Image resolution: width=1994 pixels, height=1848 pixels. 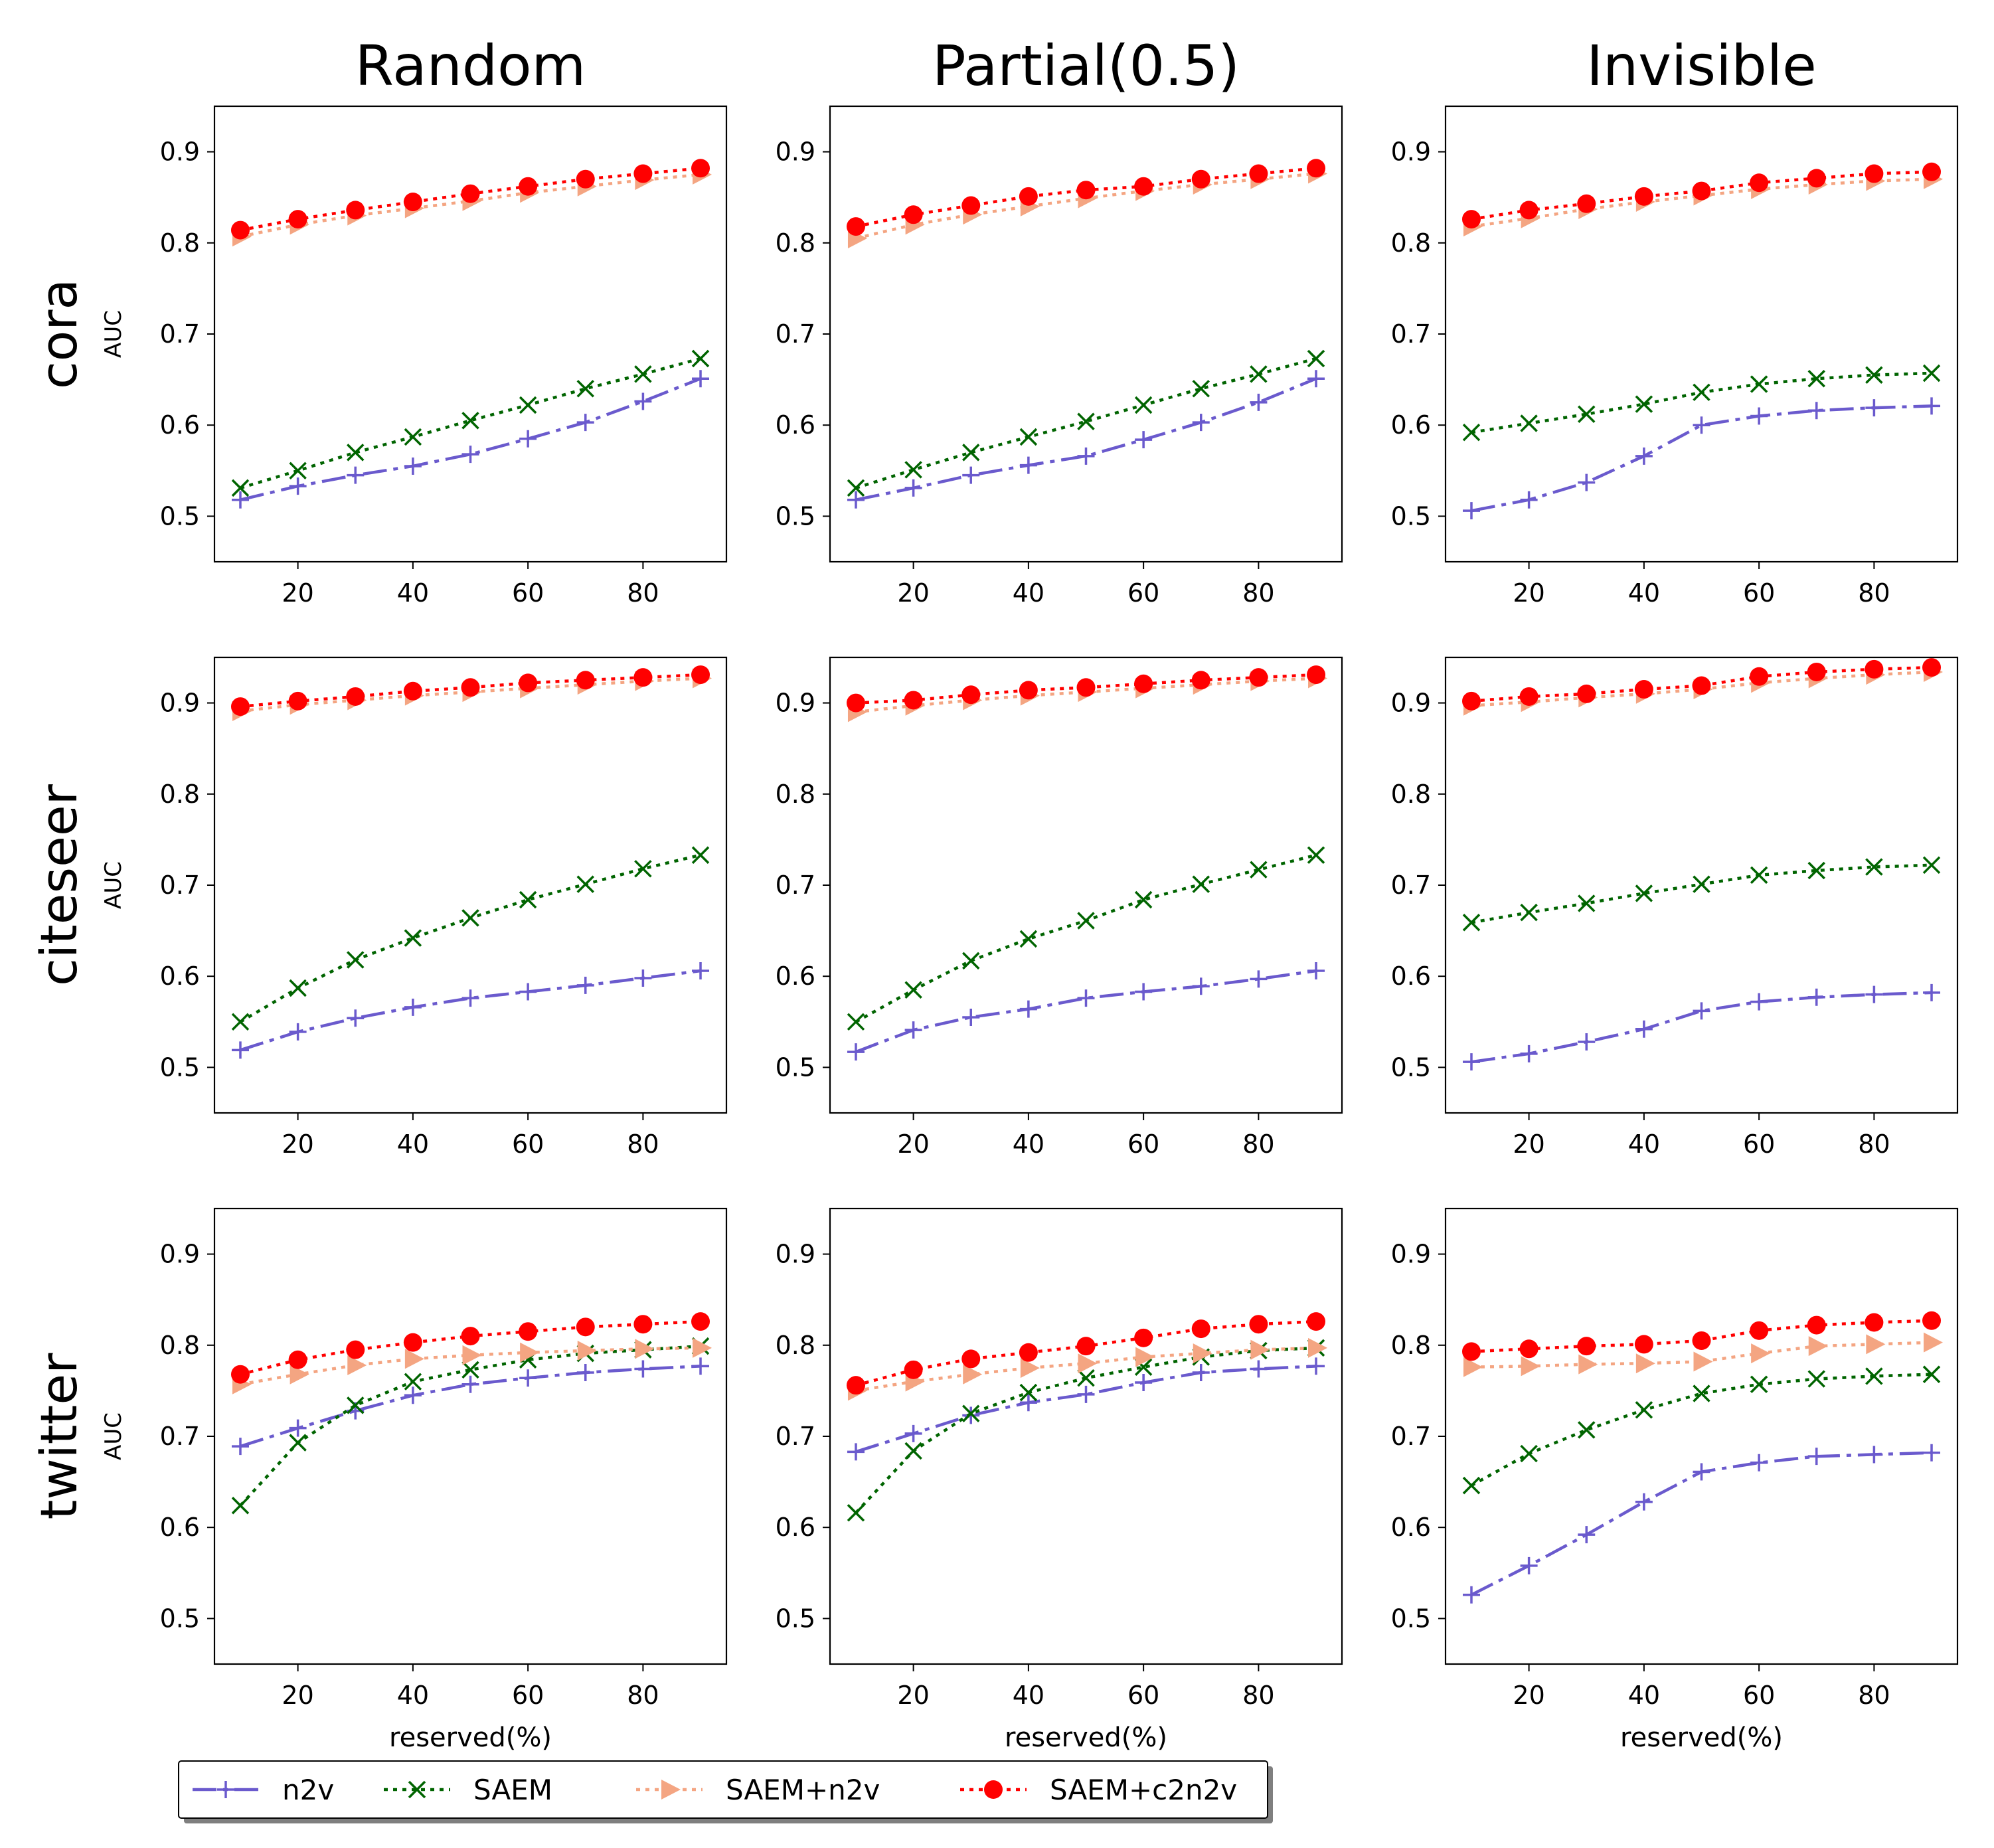 I want to click on legend-label-saem_c2n2v: SAEM+c2n2v, so click(x=1143, y=1790).